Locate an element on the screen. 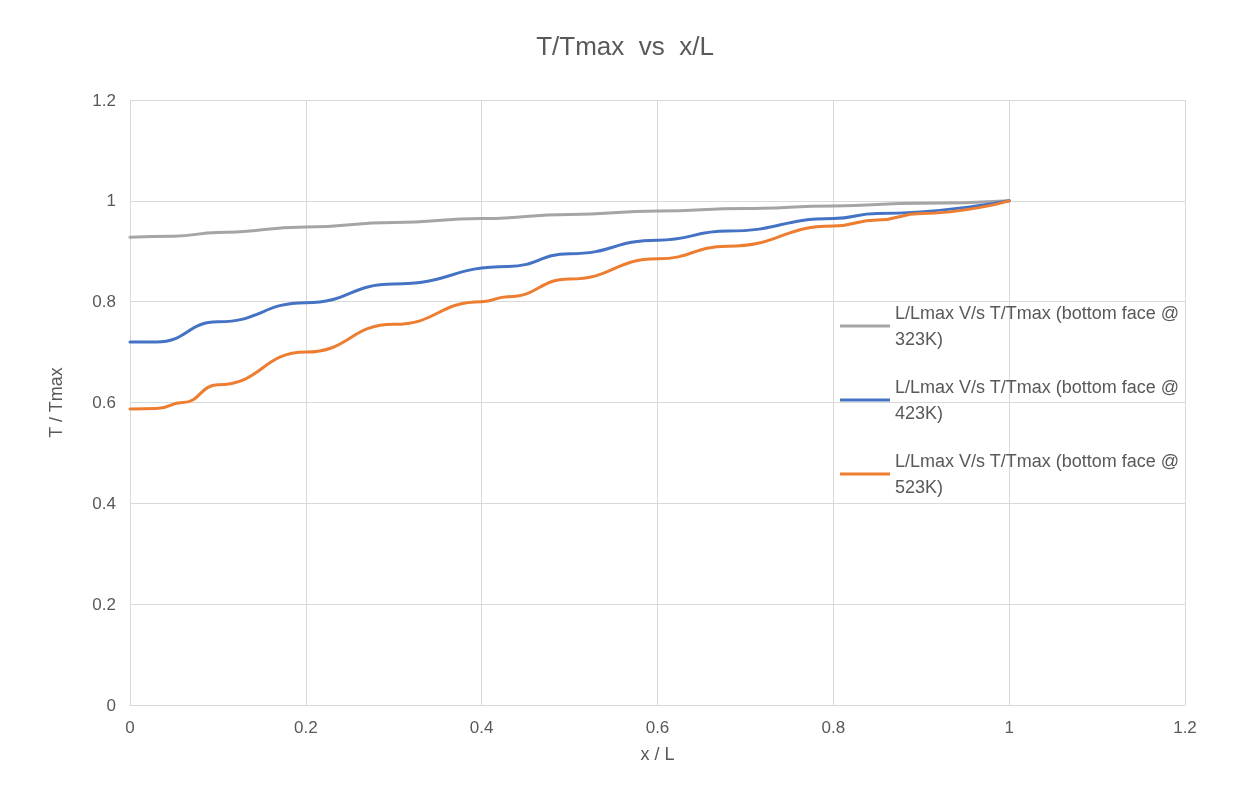 The height and width of the screenshot is (800, 1250). line-series is located at coordinates (569, 219).